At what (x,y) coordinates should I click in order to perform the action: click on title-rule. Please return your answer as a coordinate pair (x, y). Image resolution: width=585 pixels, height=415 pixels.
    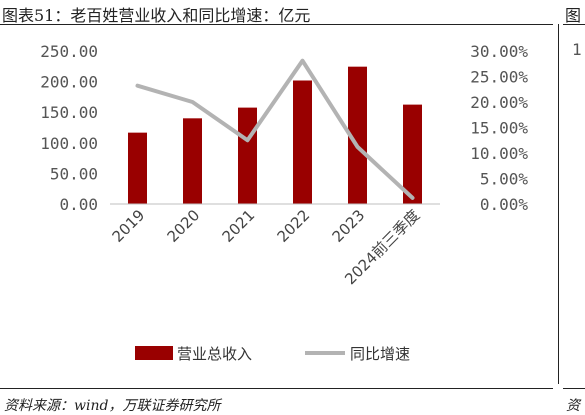
    Looking at the image, I should click on (276, 24).